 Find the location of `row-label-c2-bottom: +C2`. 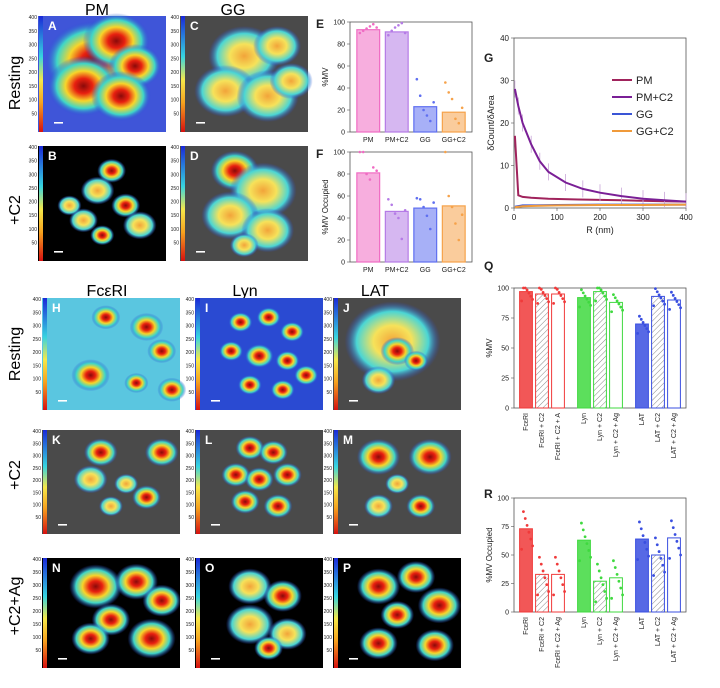

row-label-c2-bottom: +C2 is located at coordinates (15, 475).